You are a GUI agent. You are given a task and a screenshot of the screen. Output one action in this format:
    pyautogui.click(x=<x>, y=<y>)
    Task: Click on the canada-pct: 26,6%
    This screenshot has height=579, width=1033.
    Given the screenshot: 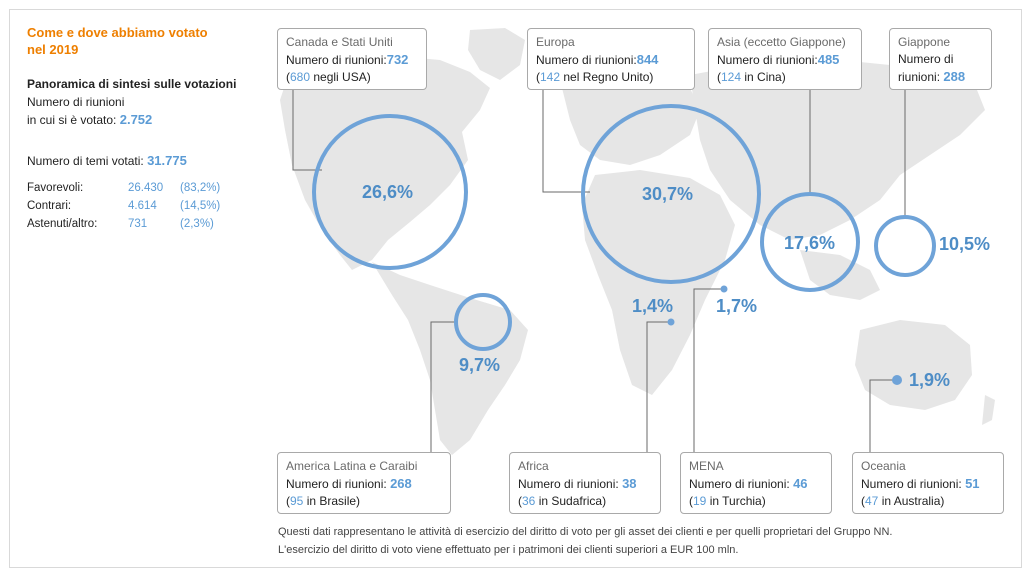 What is the action you would take?
    pyautogui.click(x=388, y=192)
    